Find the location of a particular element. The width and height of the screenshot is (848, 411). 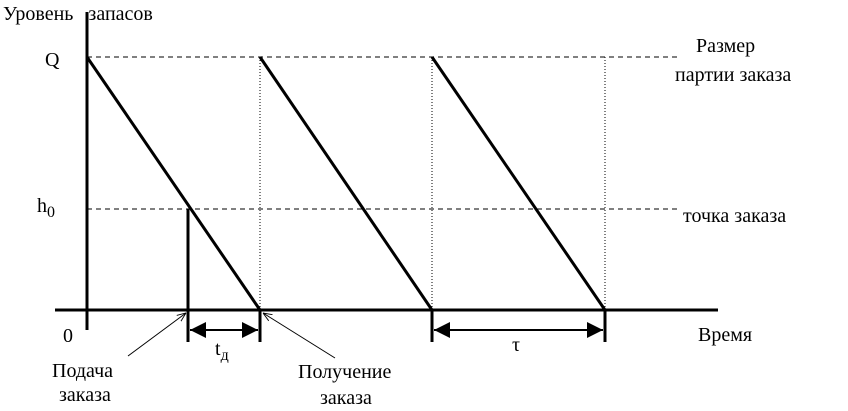

y-axis-title: Уровень запасов is located at coordinates (78, 14).